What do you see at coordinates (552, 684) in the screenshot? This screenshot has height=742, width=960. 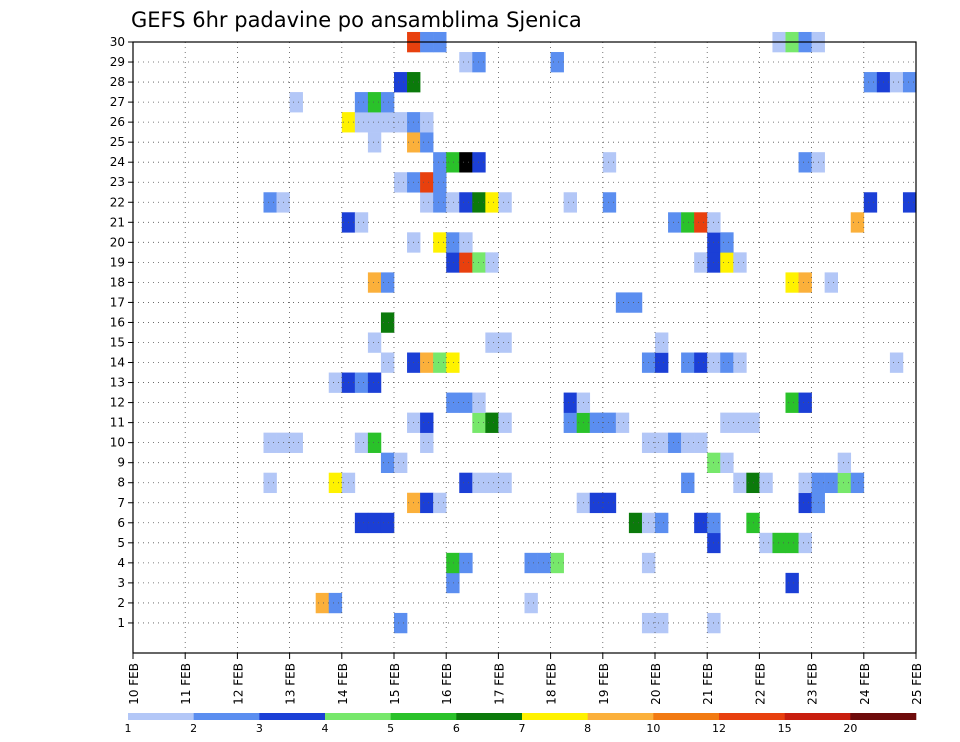 I see `x-tick-label: 18 FEB` at bounding box center [552, 684].